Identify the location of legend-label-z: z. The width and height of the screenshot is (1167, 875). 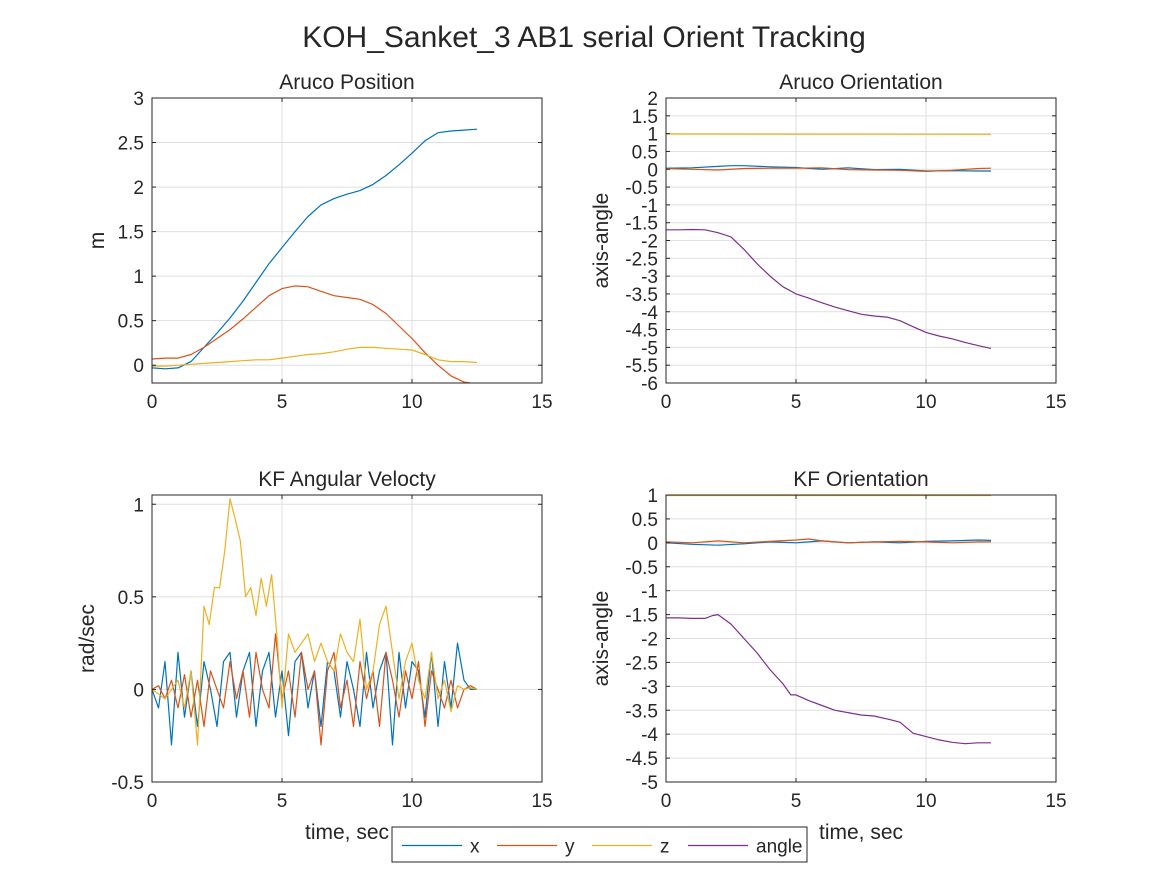
(665, 847).